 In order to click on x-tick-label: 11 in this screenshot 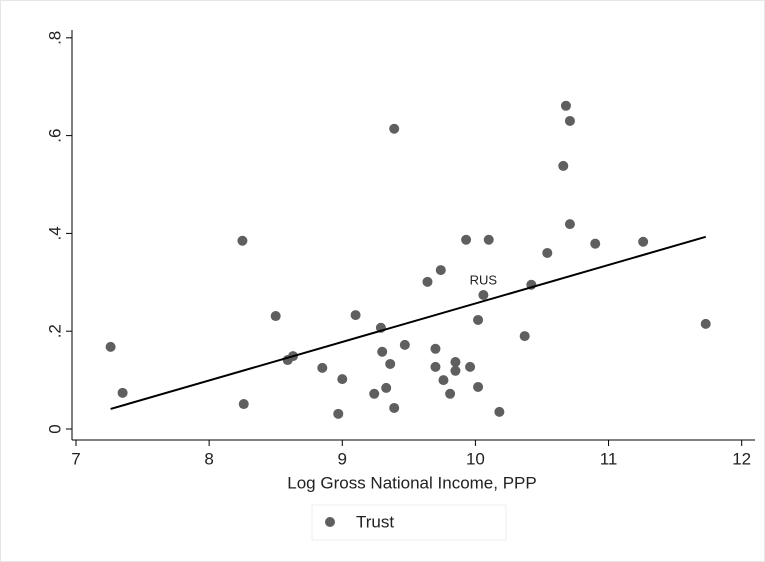, I will do `click(609, 458)`.